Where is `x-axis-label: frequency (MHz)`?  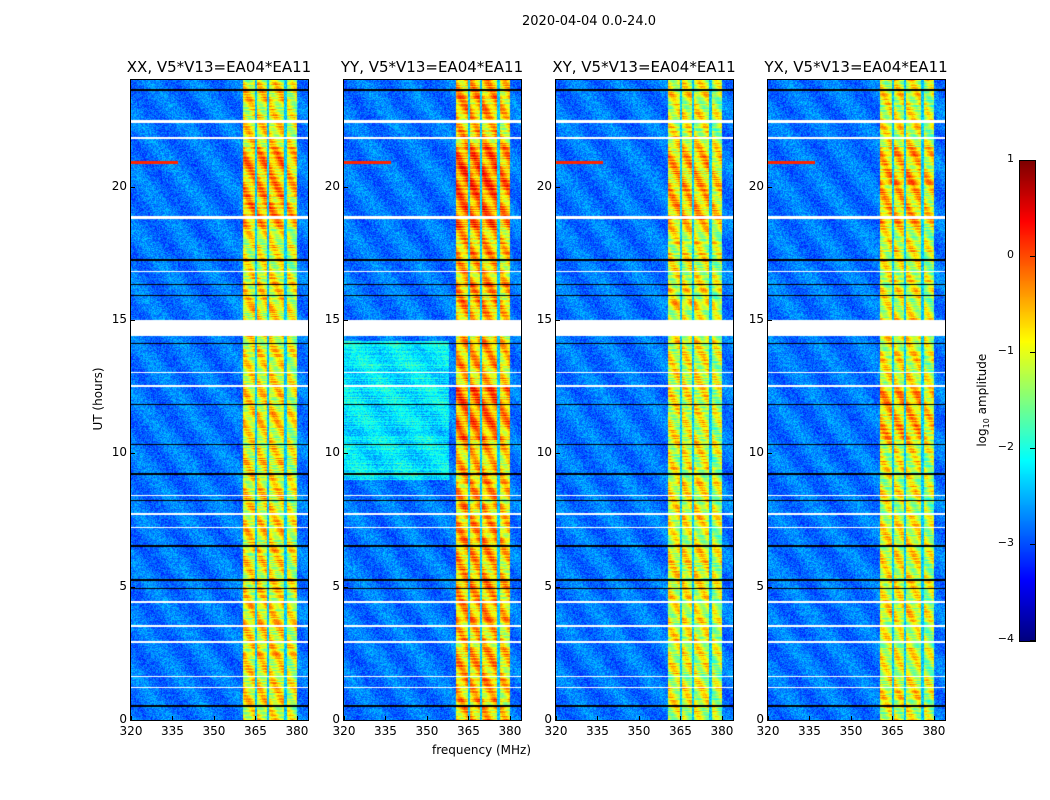
x-axis-label: frequency (MHz) is located at coordinates (482, 750).